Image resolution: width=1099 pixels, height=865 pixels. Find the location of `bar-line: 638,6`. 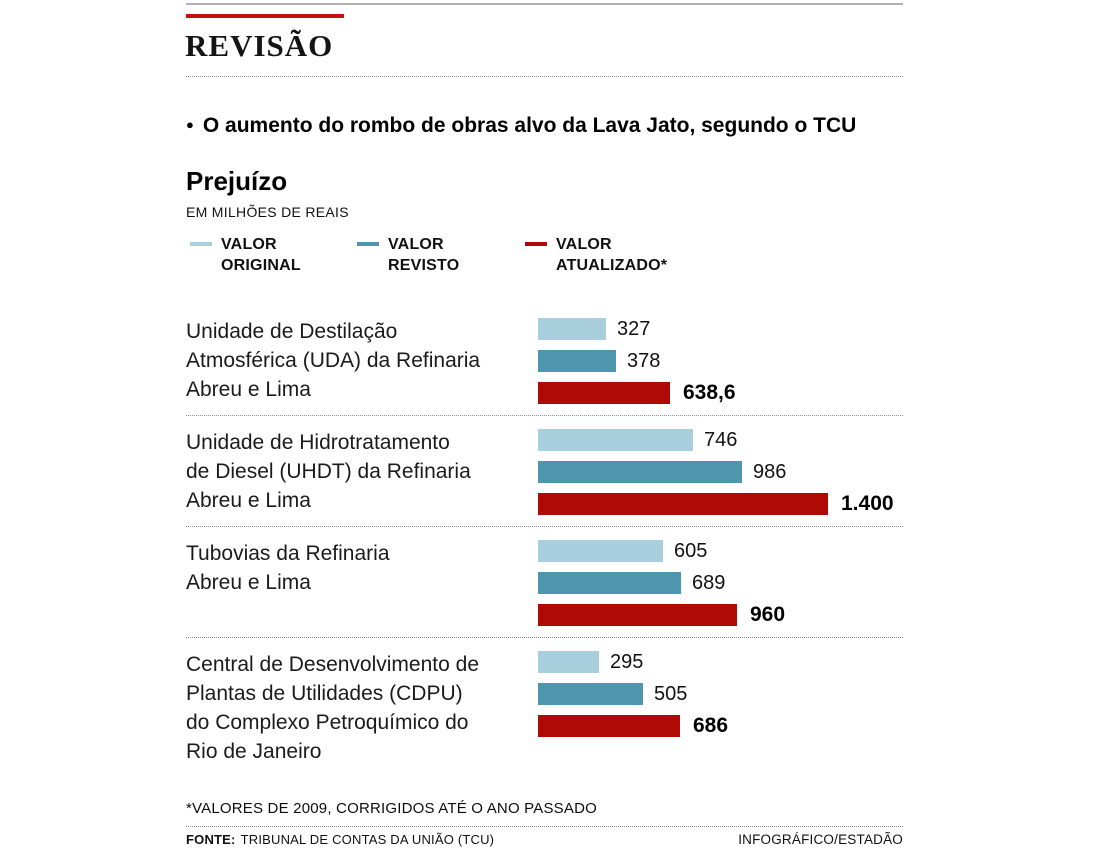

bar-line: 638,6 is located at coordinates (637, 392).